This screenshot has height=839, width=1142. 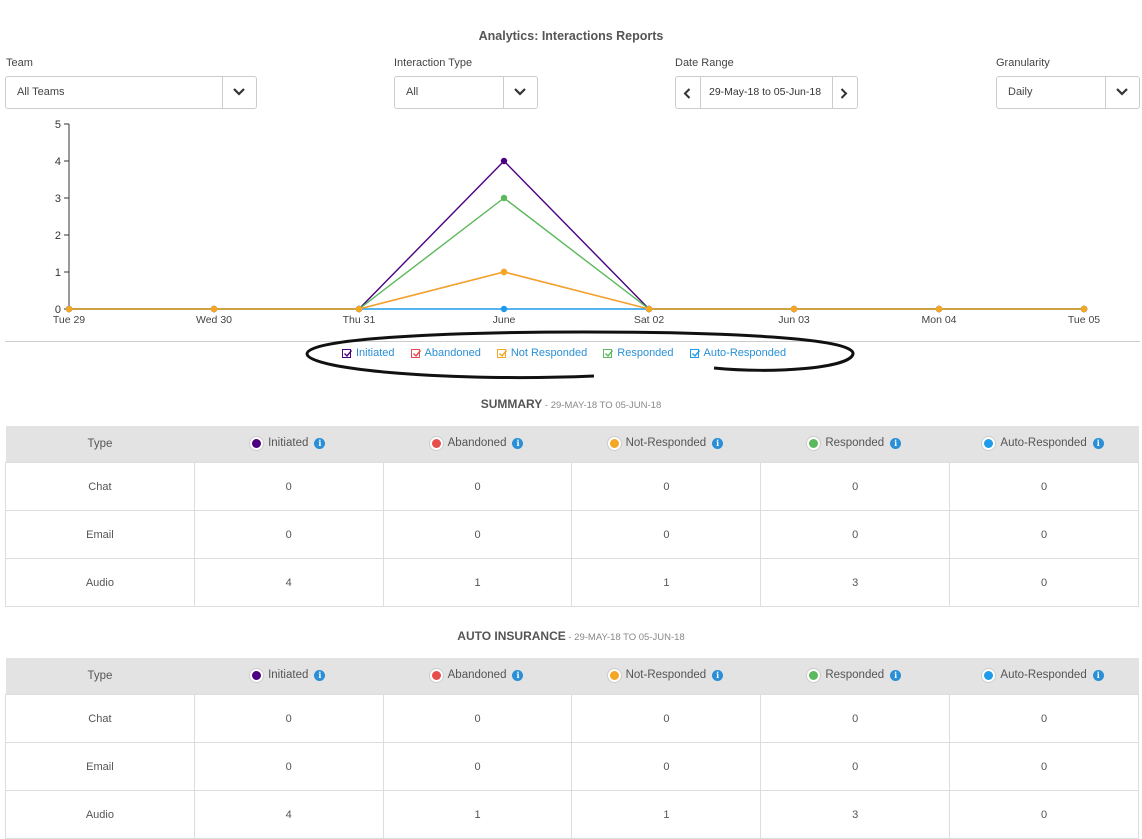 What do you see at coordinates (58, 199) in the screenshot?
I see `y-tick-label: 3` at bounding box center [58, 199].